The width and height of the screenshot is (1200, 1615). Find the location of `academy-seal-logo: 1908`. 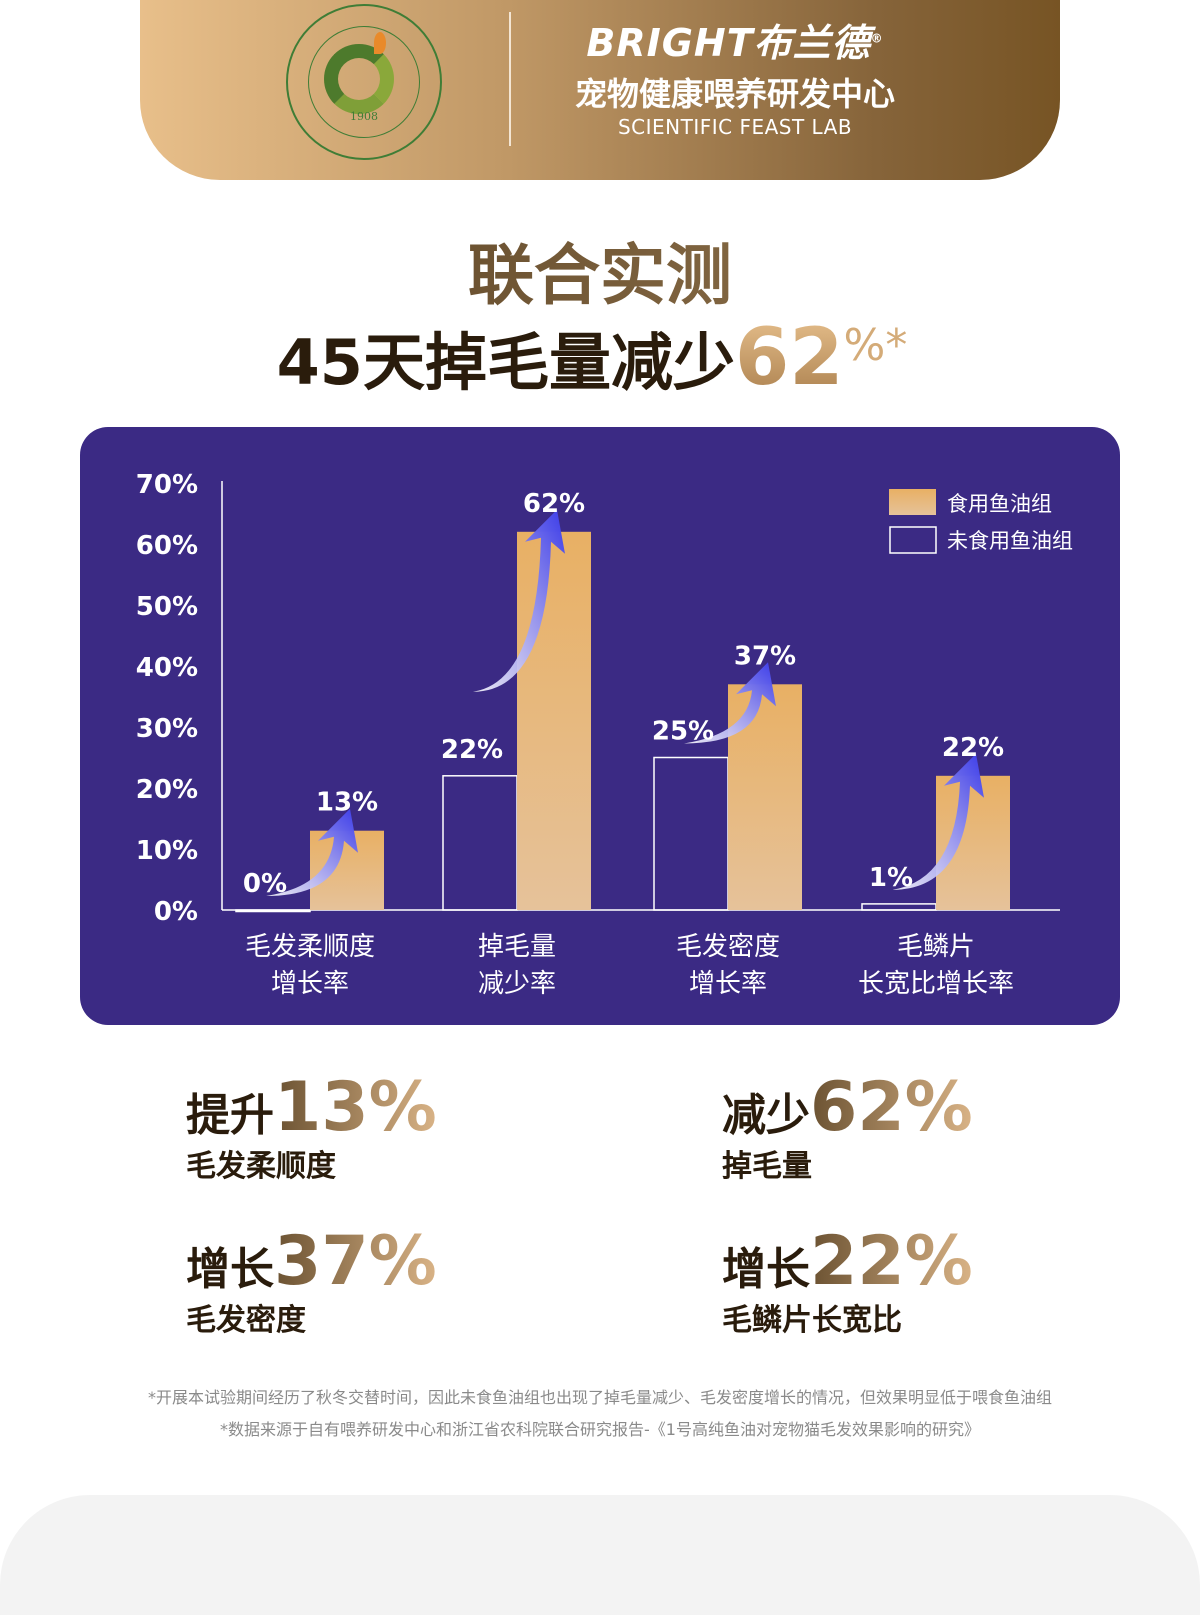

academy-seal-logo: 1908 is located at coordinates (364, 82).